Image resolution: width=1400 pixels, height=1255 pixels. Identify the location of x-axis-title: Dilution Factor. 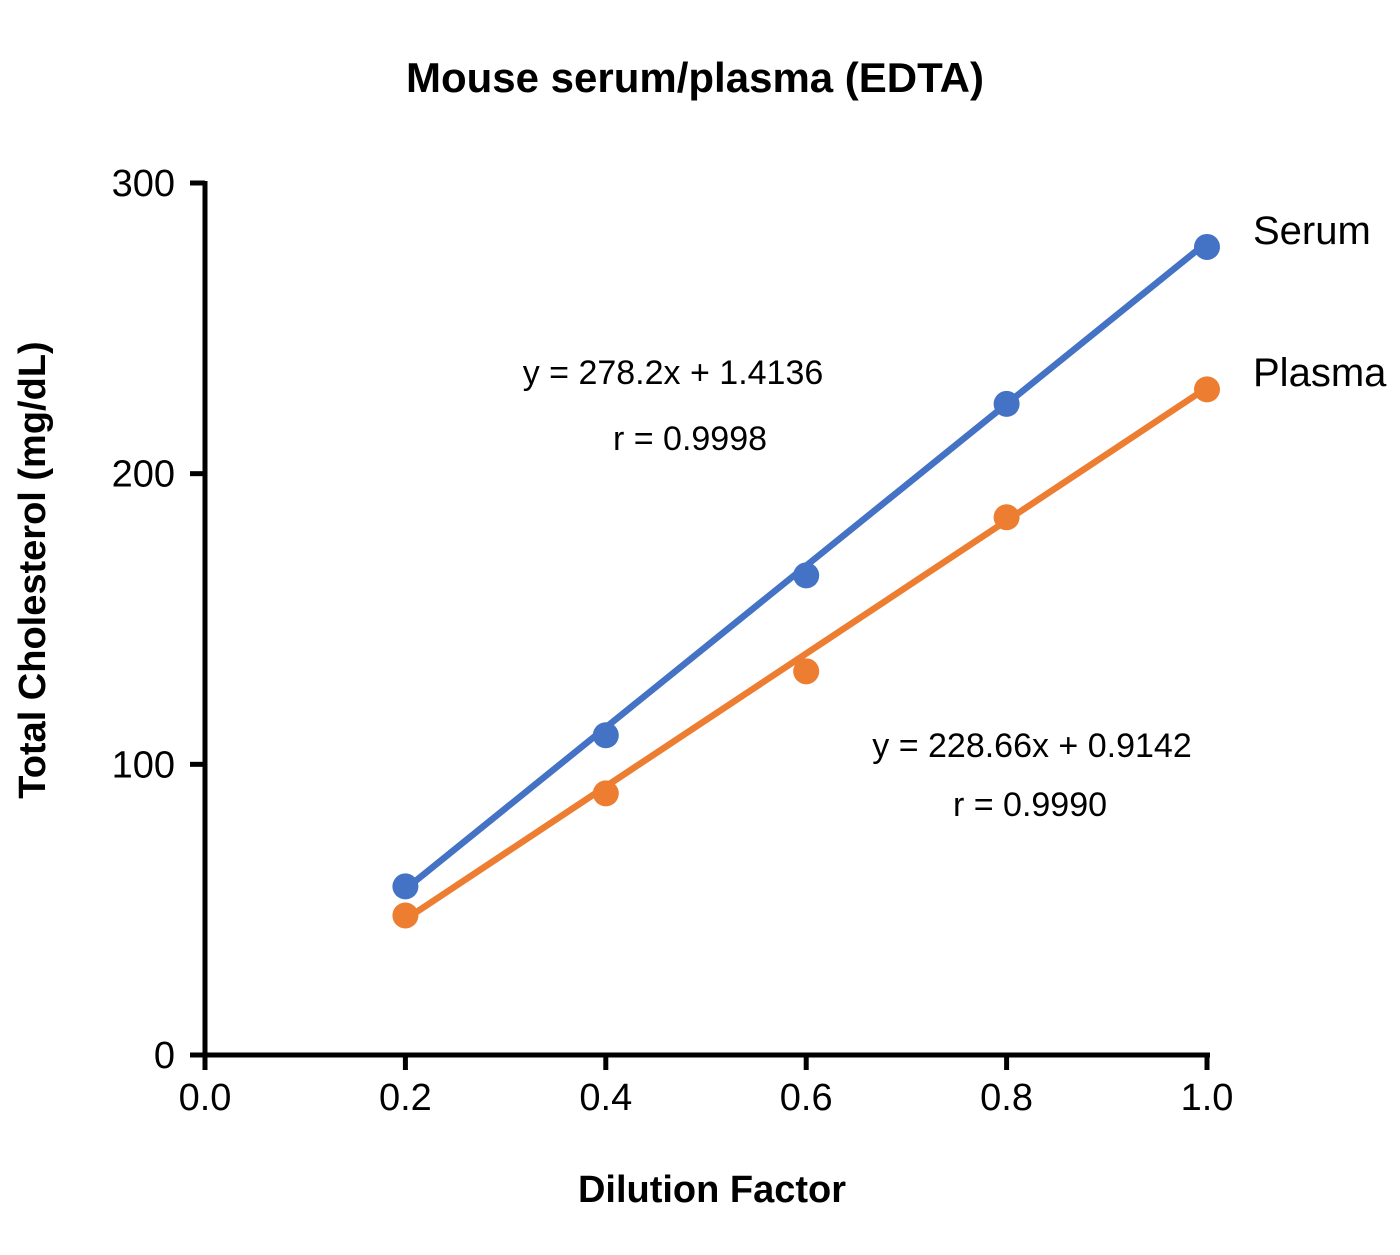
(712, 1190).